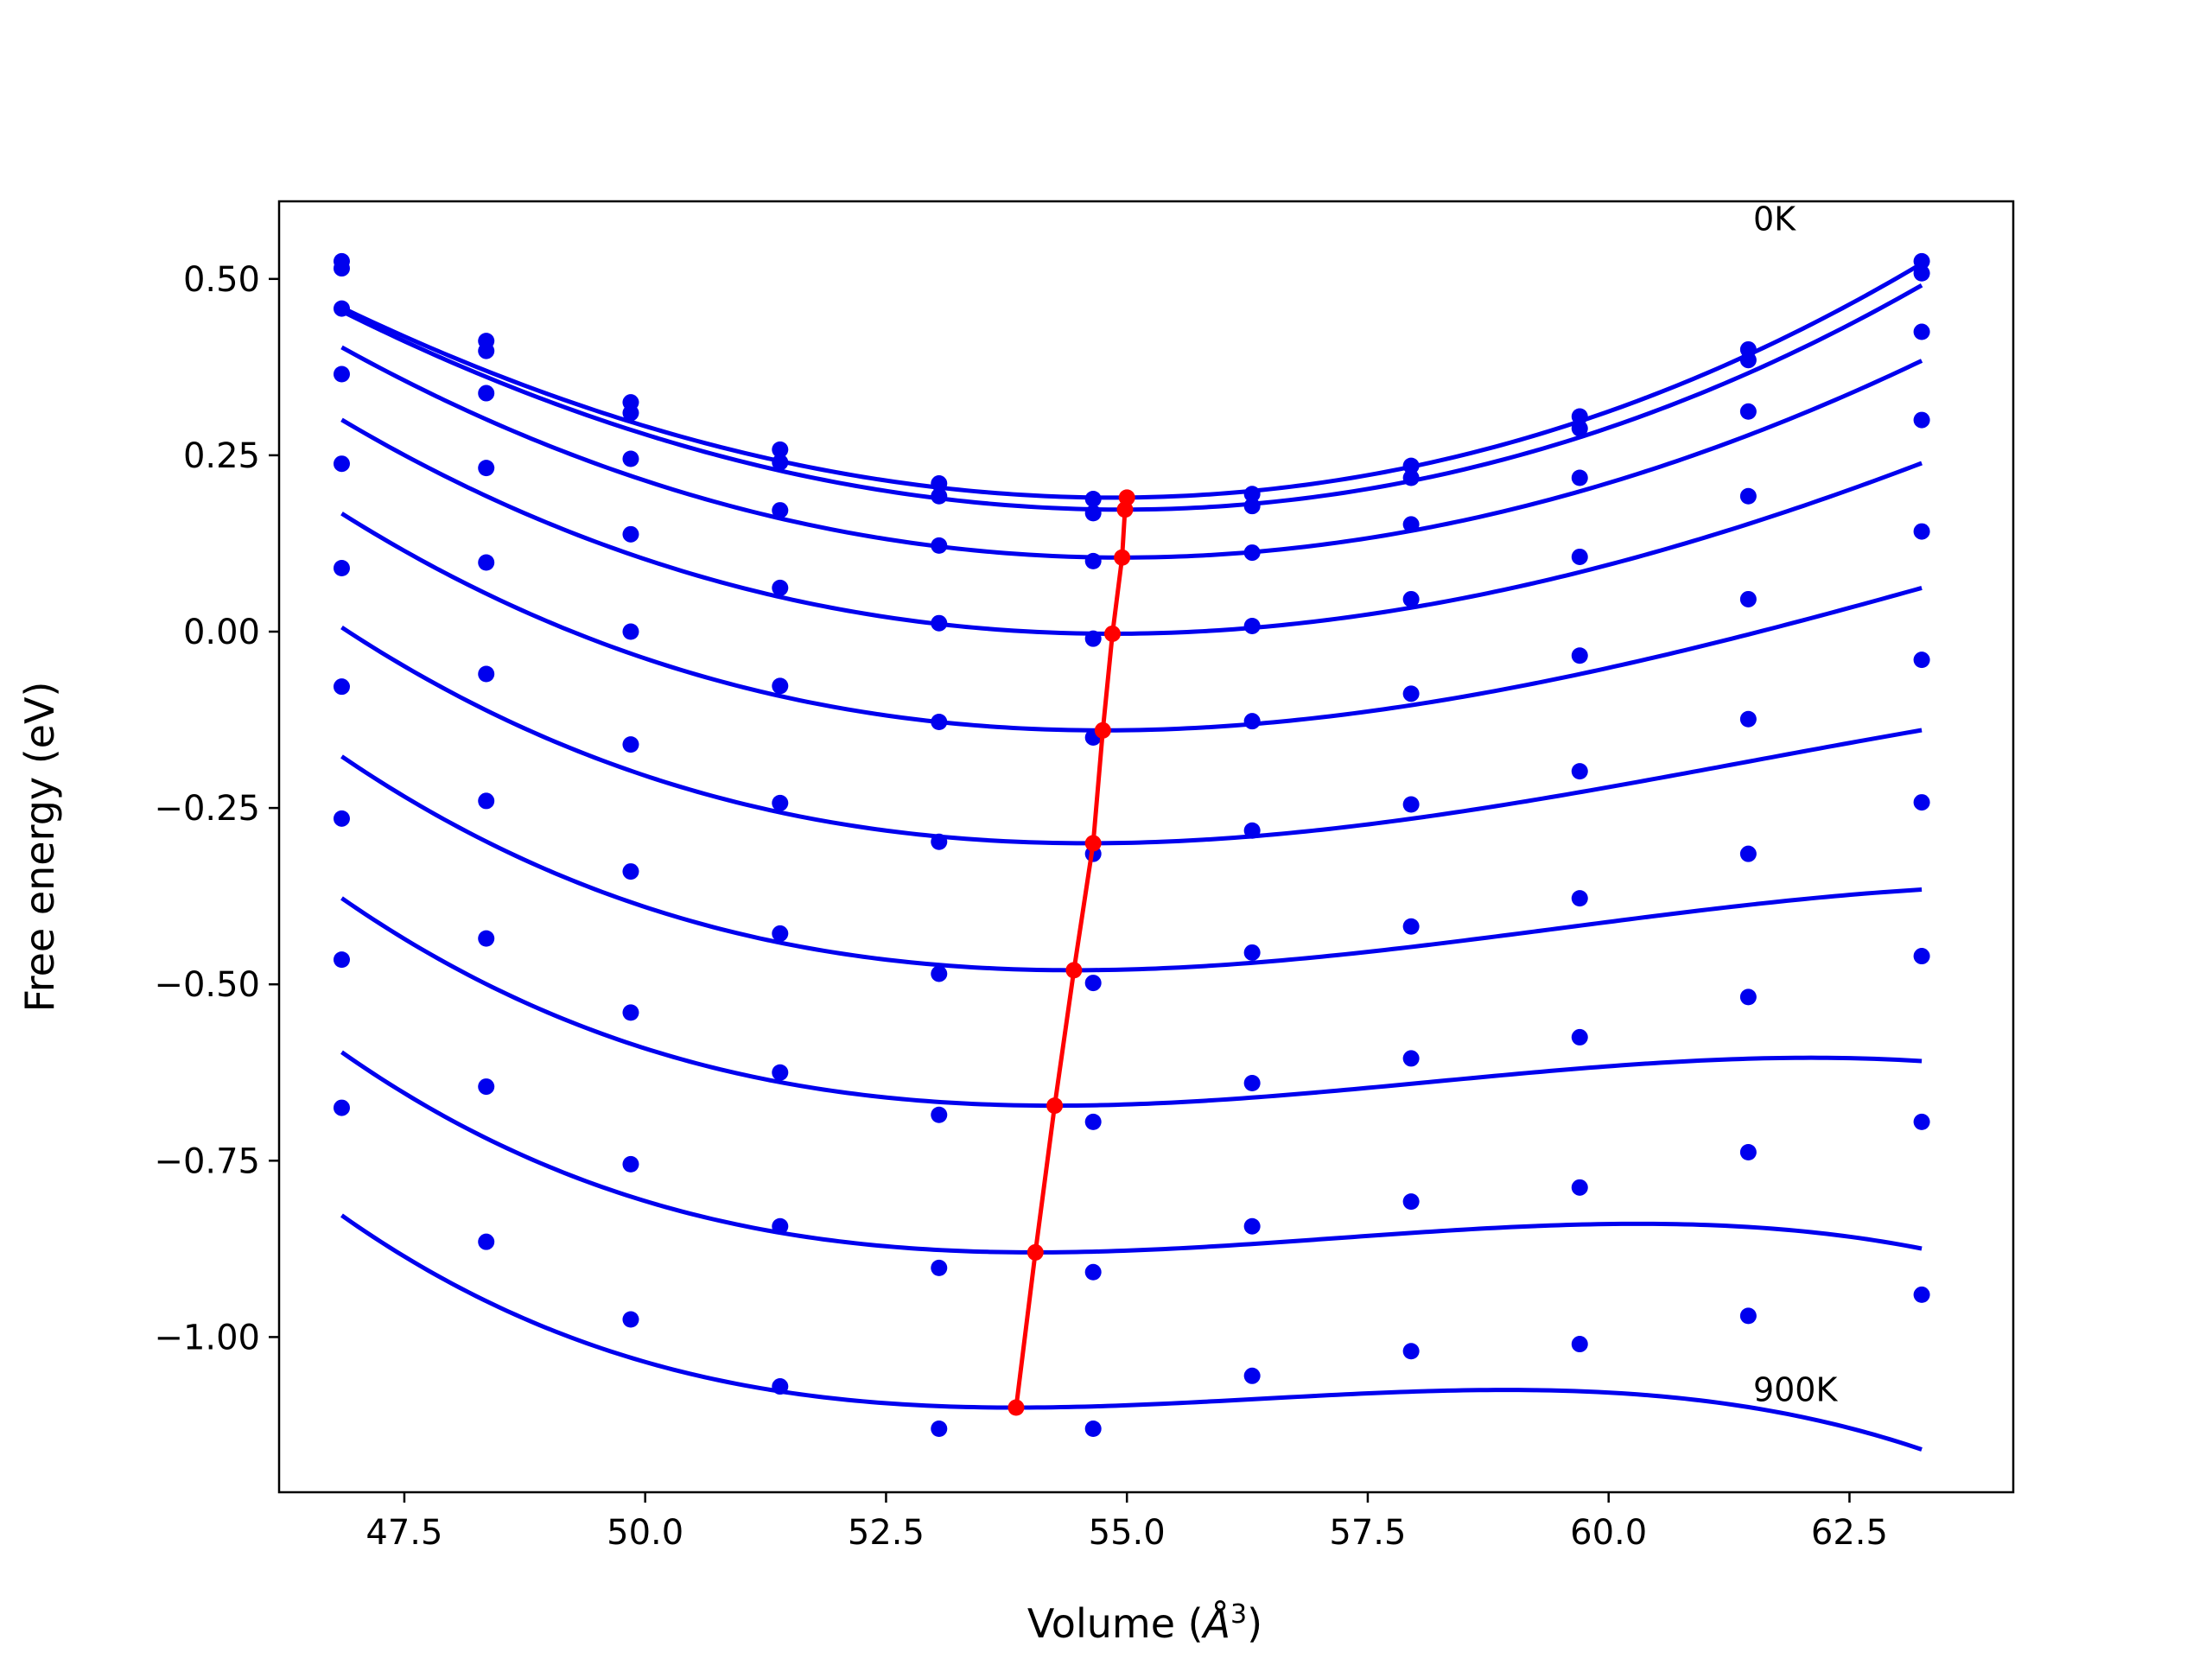  What do you see at coordinates (1127, 1533) in the screenshot?
I see `x-tick-label-3: 55.0` at bounding box center [1127, 1533].